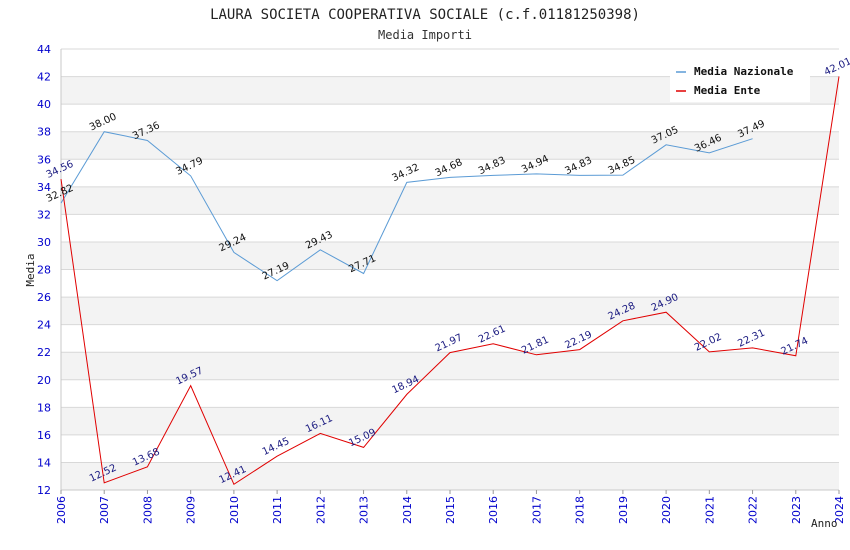 This screenshot has height=550, width=850. I want to click on x-tick-label: 2018, so click(580, 510).